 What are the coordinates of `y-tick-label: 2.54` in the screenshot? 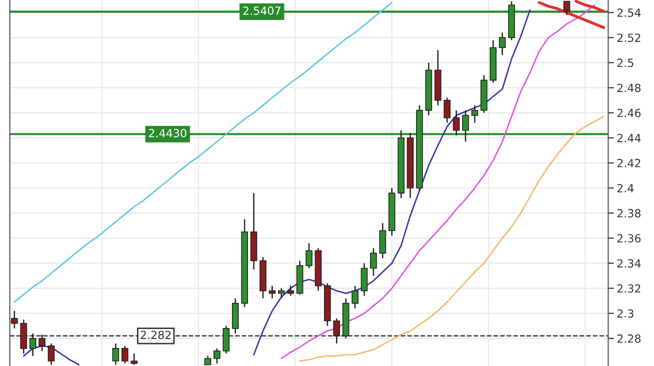 It's located at (629, 12).